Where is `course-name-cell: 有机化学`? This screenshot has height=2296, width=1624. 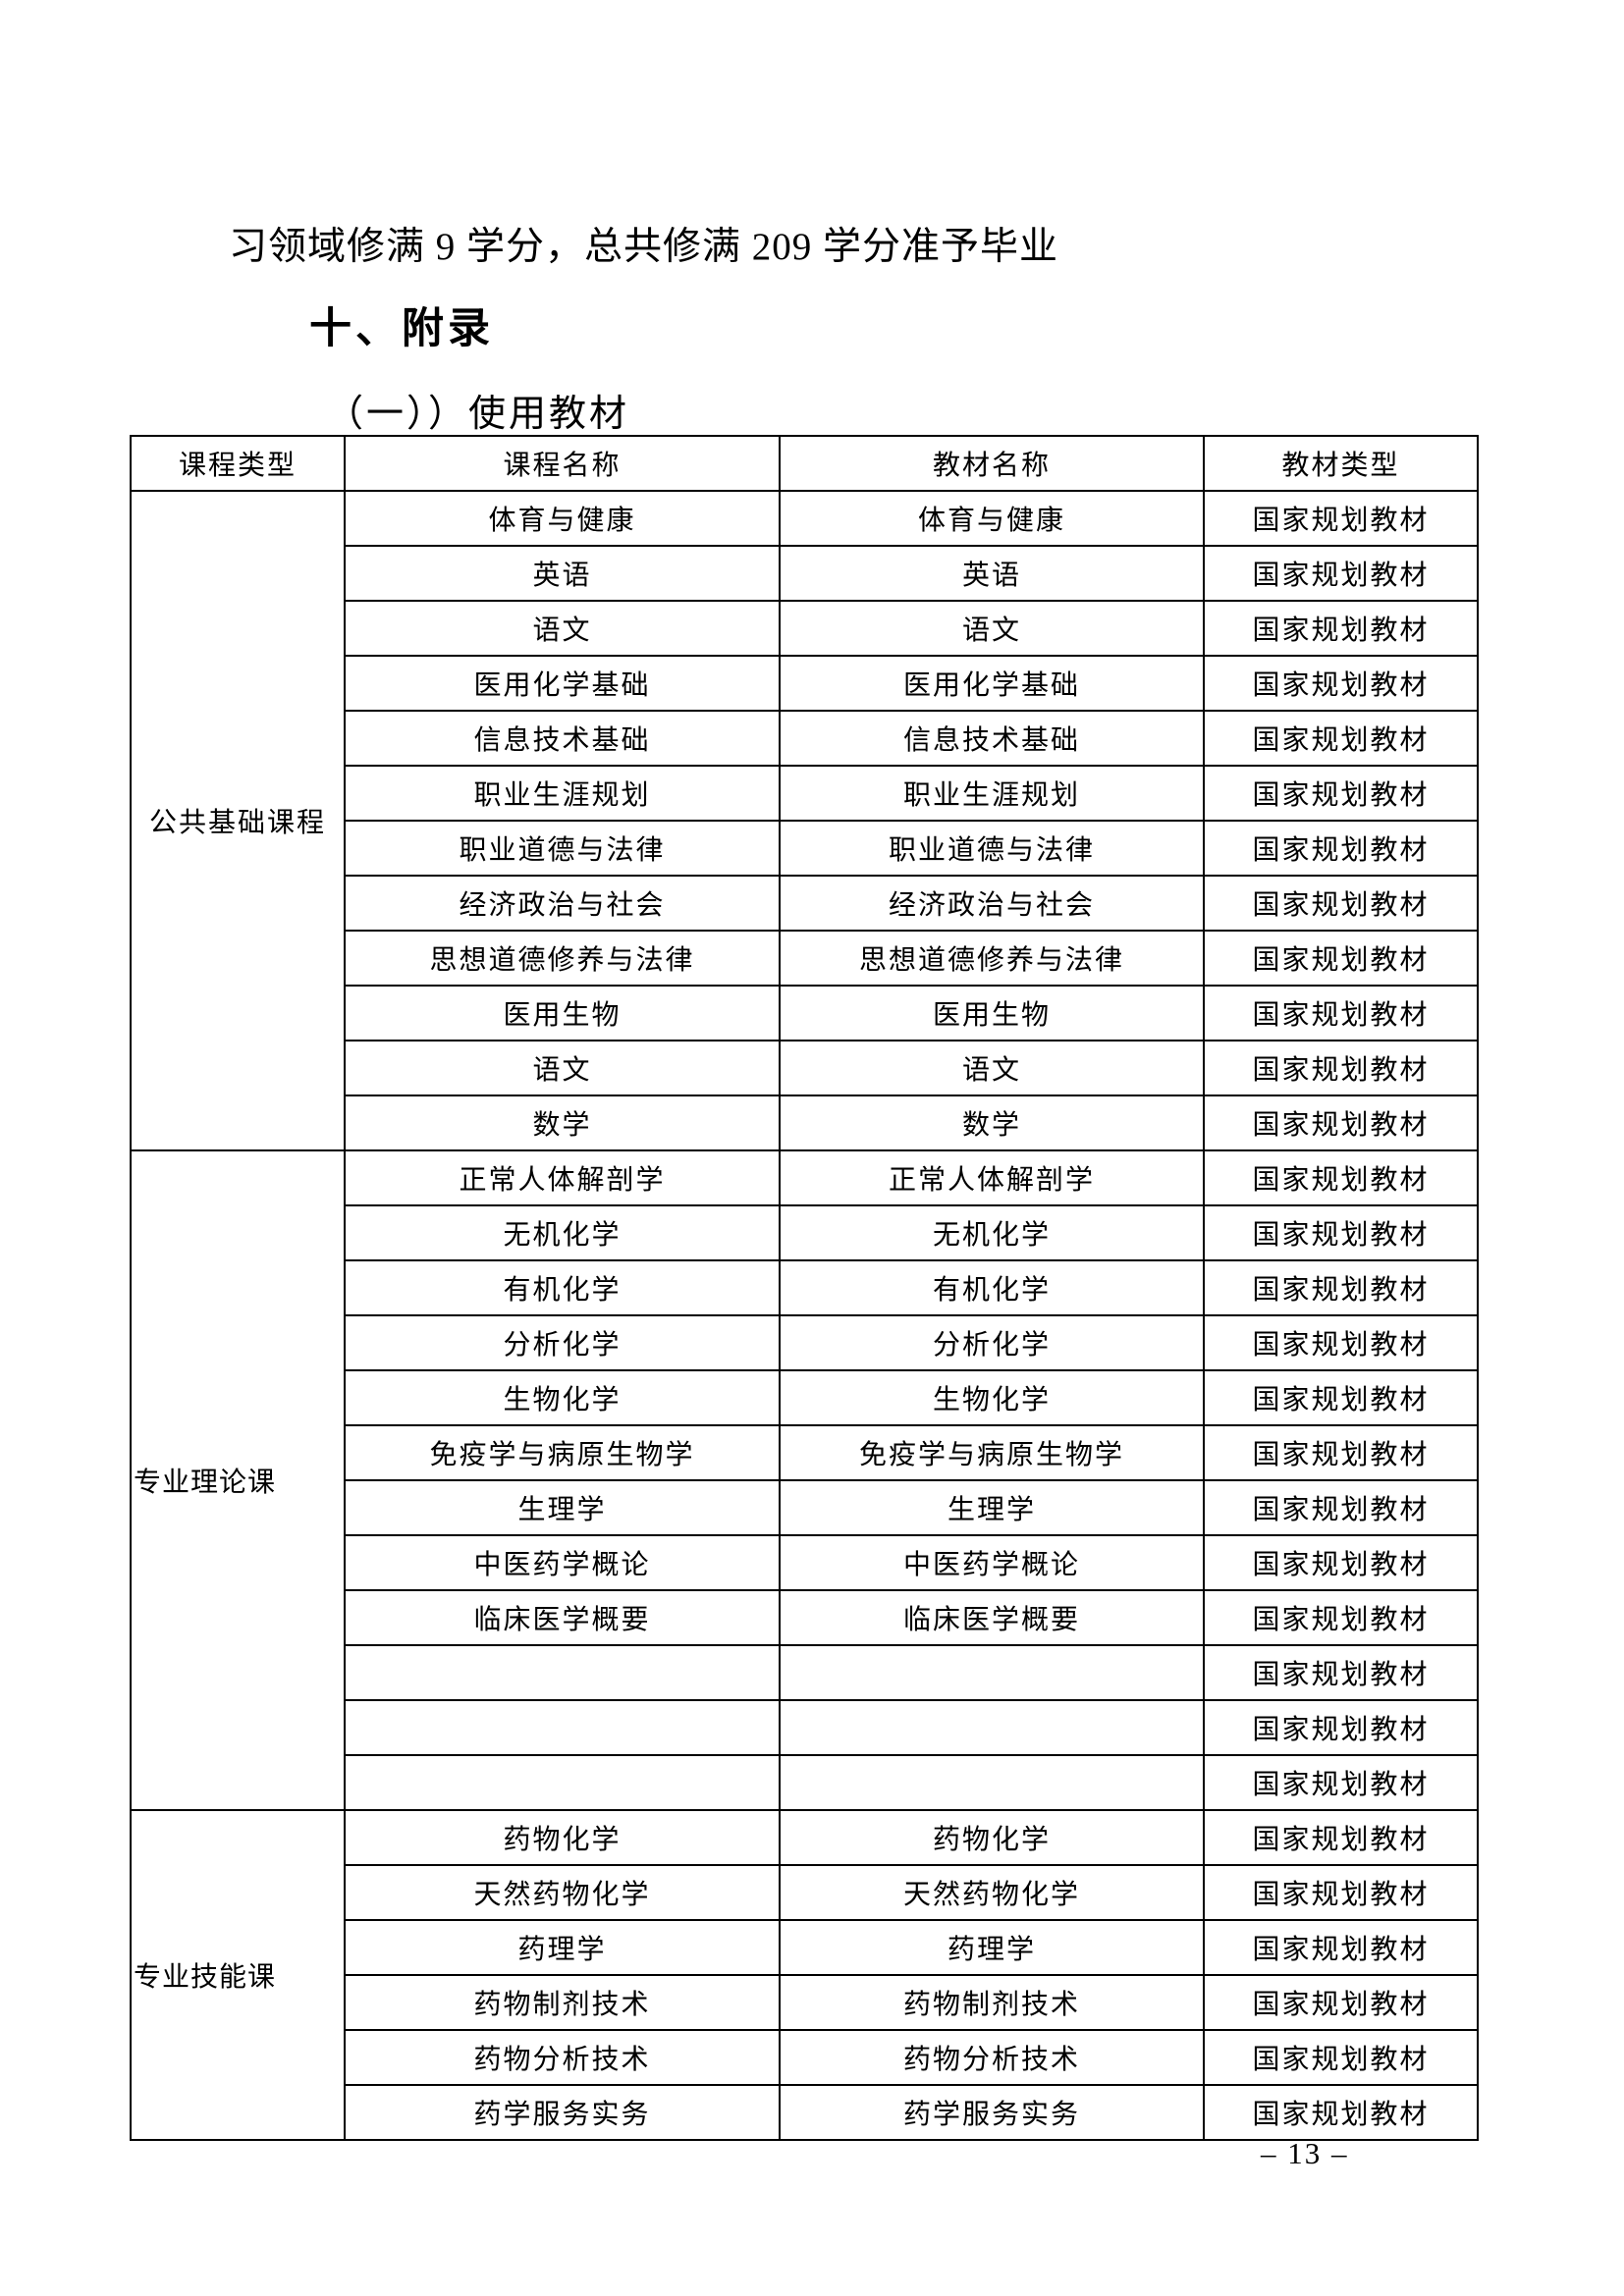
course-name-cell: 有机化学 is located at coordinates (562, 1288).